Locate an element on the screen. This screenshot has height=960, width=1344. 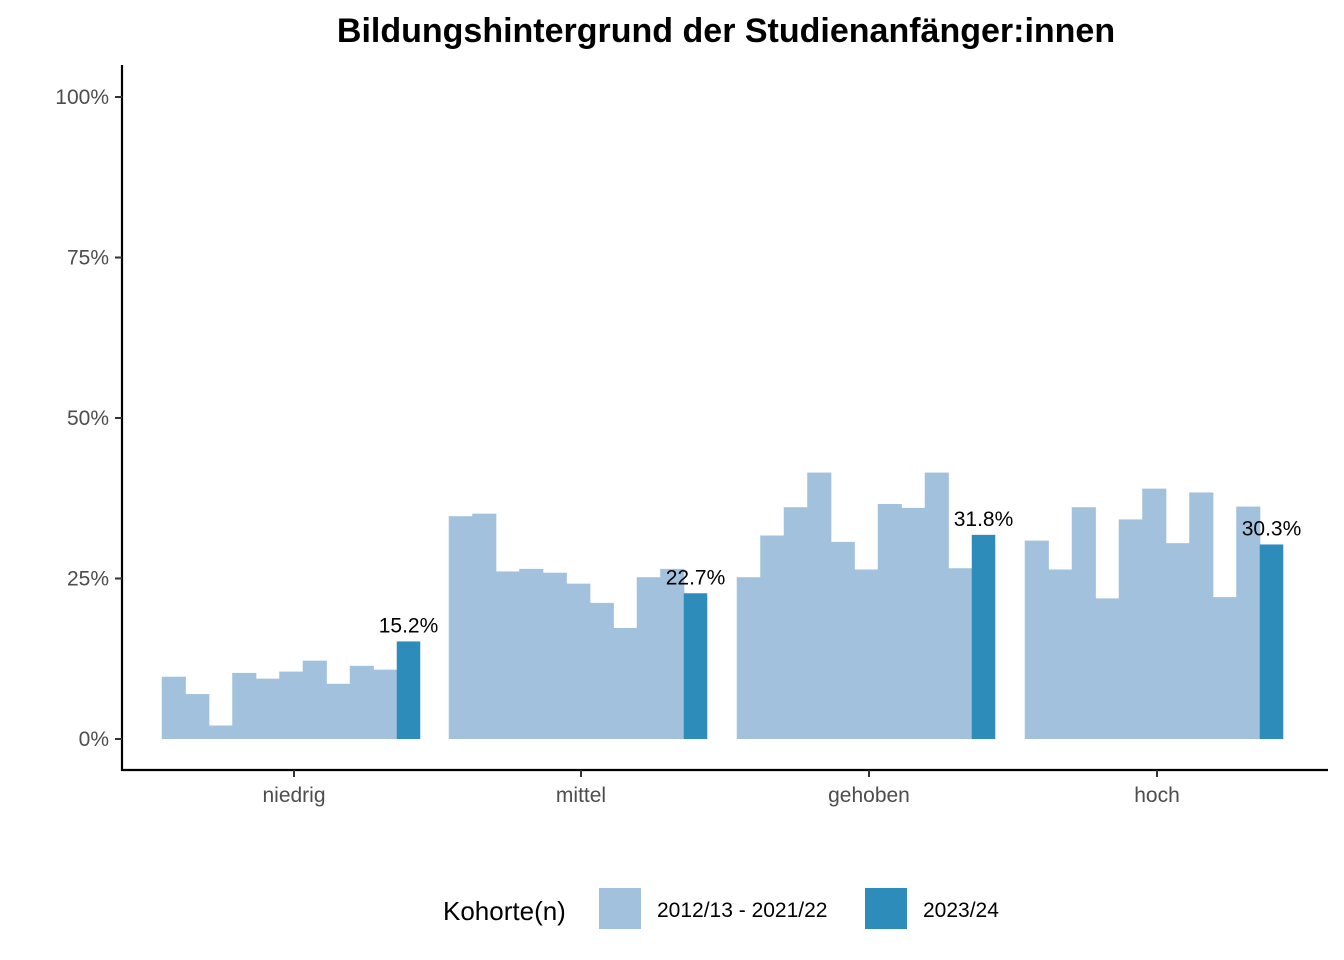
legend: Kohorte(n) 2012/13 - 2021/22 2023/24 is located at coordinates (721, 908).